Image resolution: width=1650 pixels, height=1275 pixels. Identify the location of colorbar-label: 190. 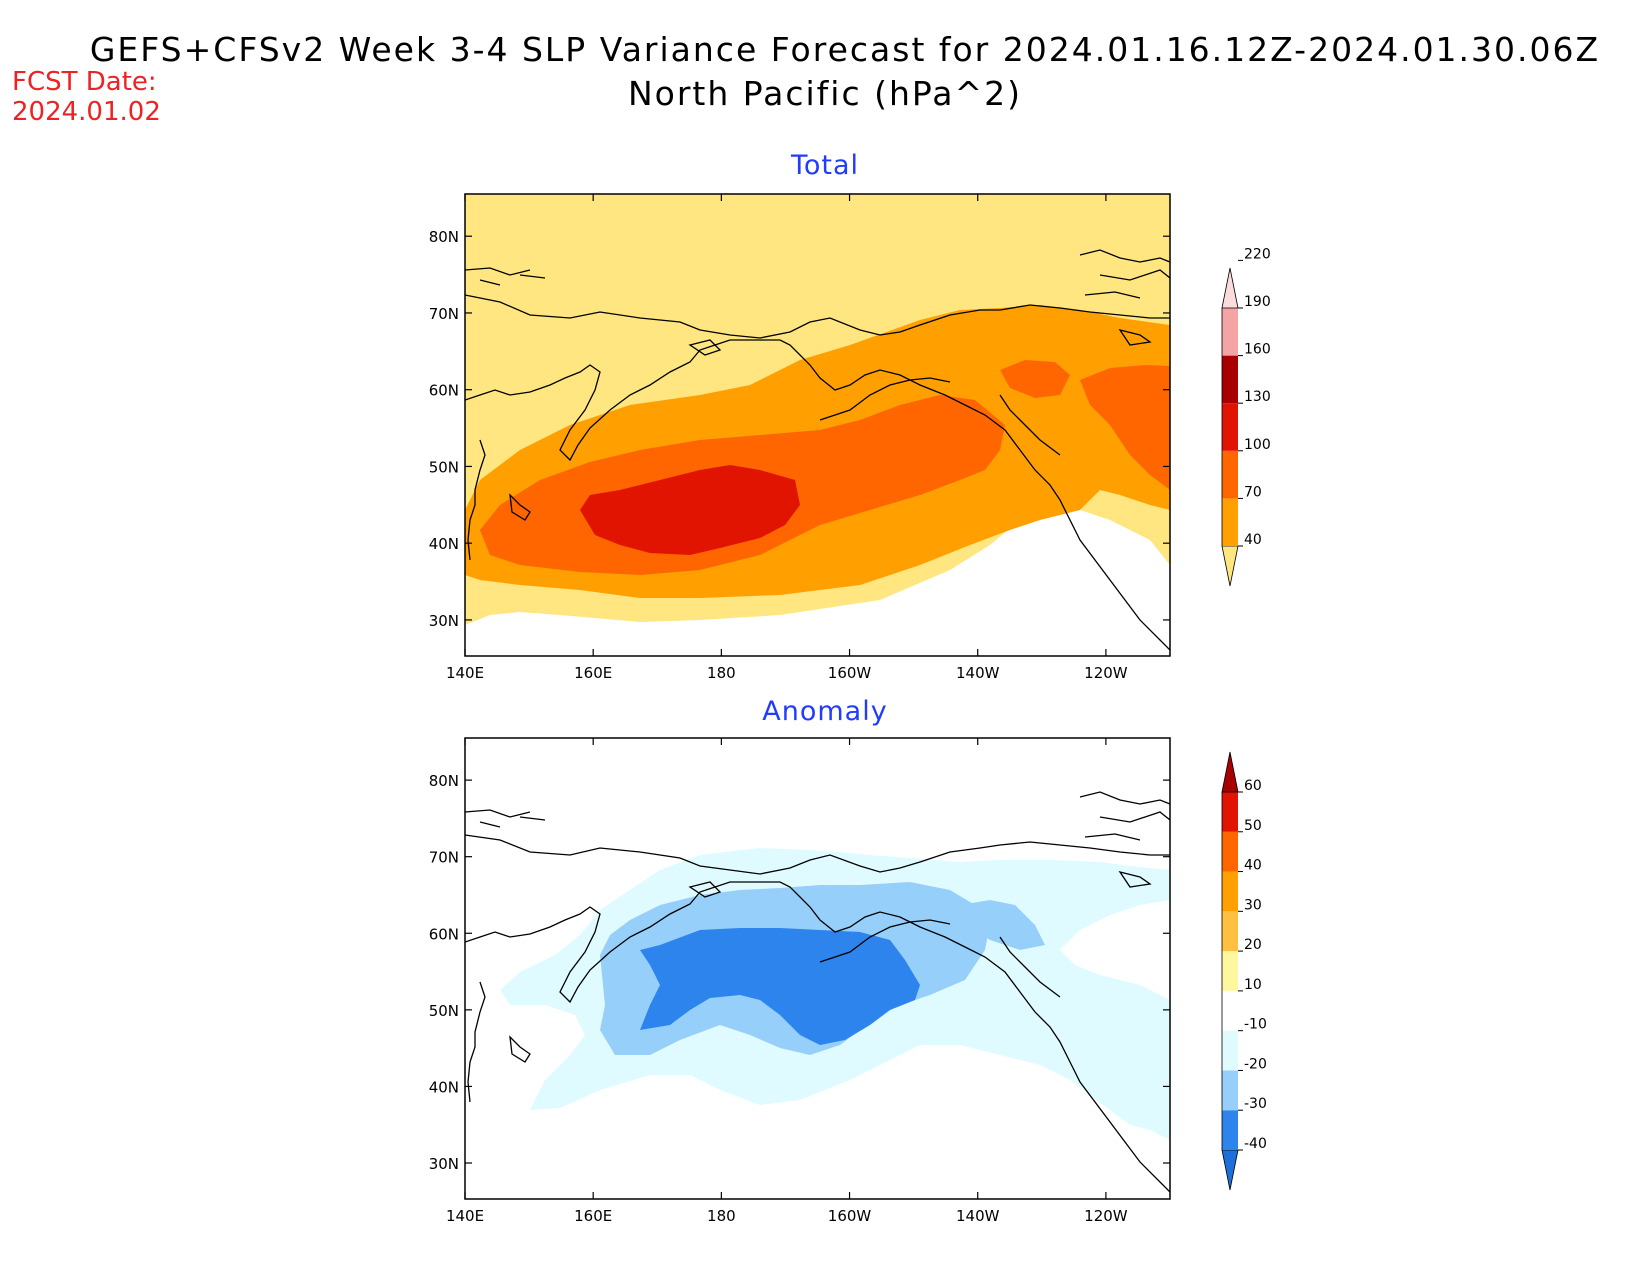
(1257, 302).